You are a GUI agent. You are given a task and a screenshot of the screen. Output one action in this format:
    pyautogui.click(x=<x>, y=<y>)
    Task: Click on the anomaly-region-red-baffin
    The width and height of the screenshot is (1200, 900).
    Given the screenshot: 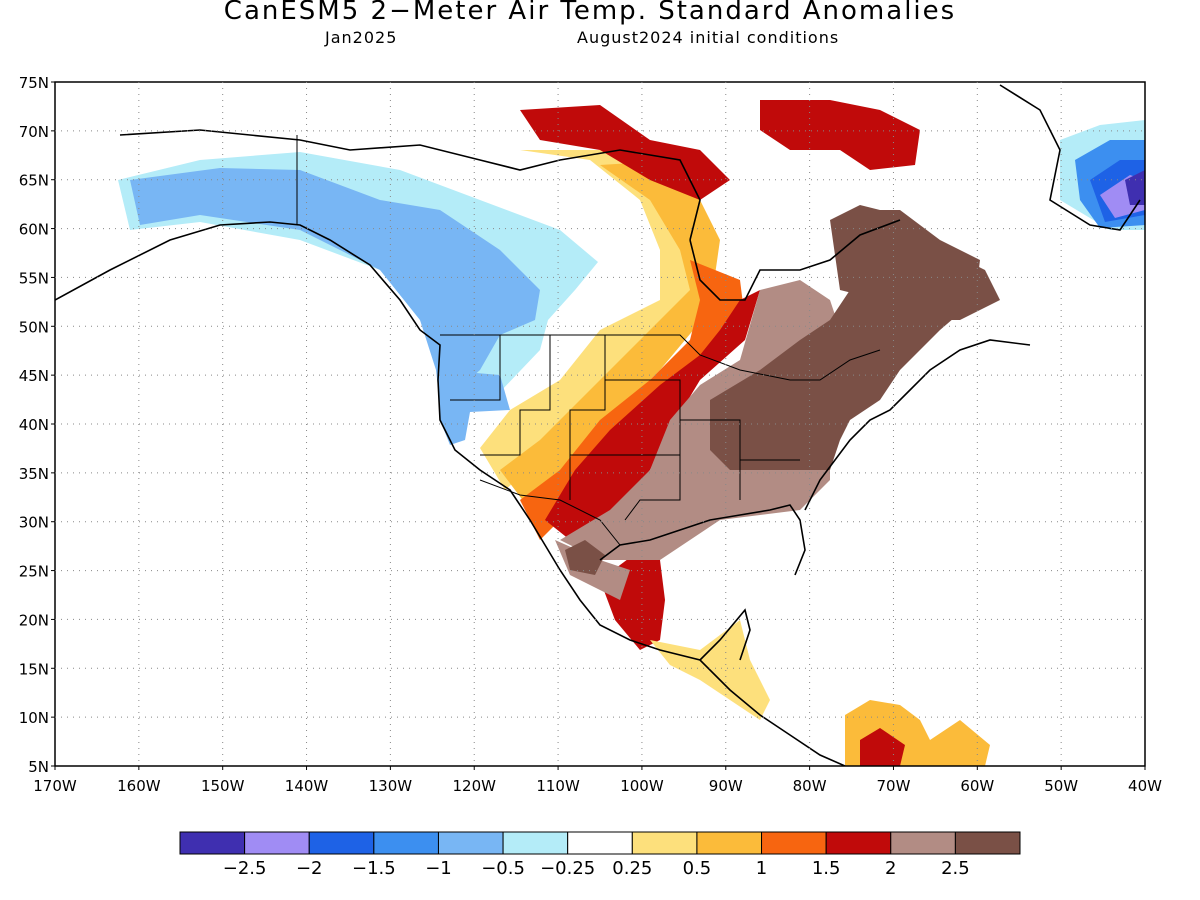 What is the action you would take?
    pyautogui.click(x=840, y=135)
    